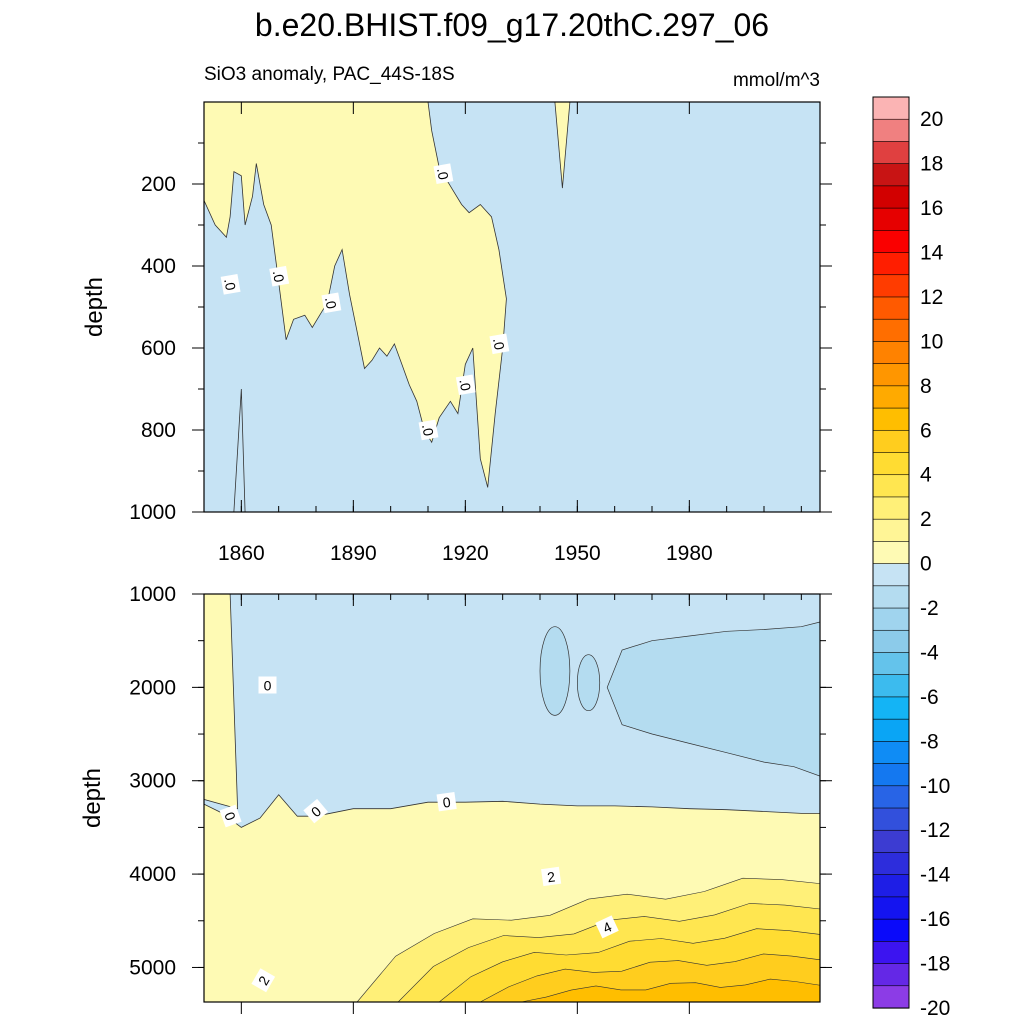  I want to click on colorbar-label: 6, so click(926, 430).